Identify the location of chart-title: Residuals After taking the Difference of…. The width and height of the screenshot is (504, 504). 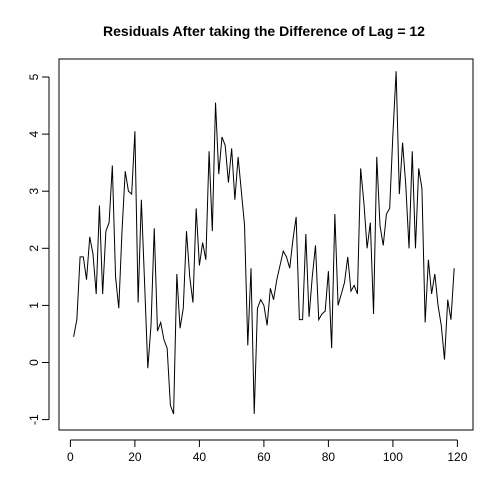
(264, 31).